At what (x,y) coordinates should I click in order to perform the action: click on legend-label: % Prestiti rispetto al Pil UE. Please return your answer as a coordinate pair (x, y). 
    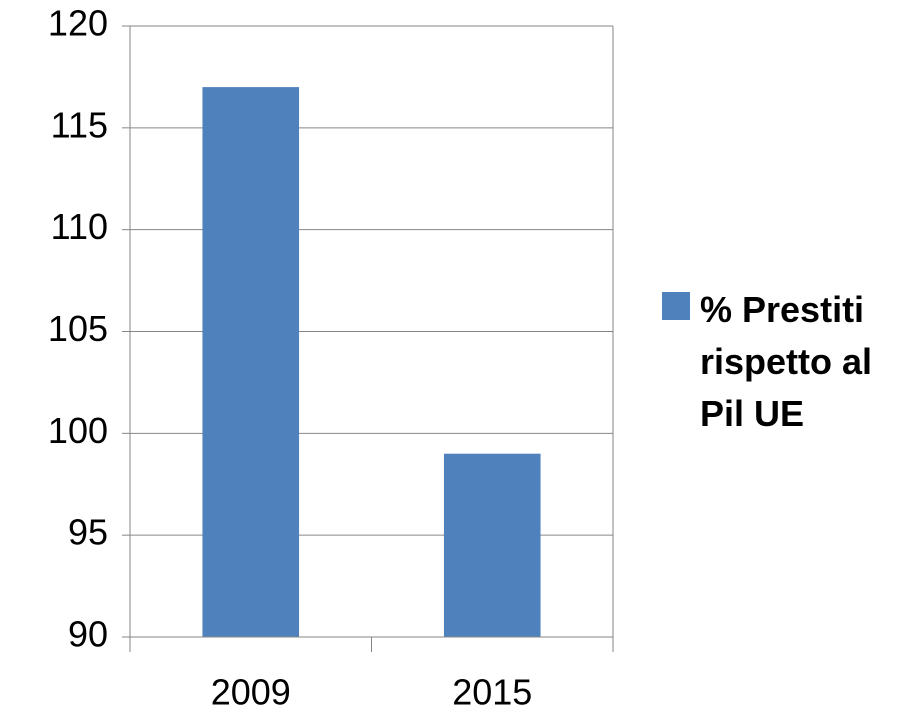
    Looking at the image, I should click on (786, 361).